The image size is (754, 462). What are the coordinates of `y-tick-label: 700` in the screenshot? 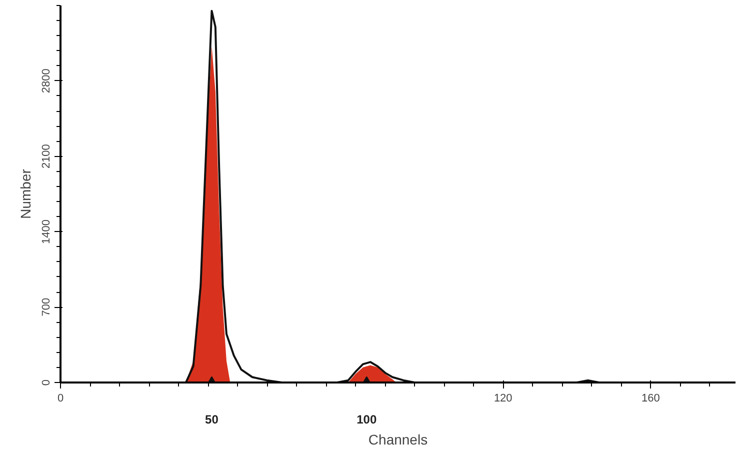 It's located at (46, 307).